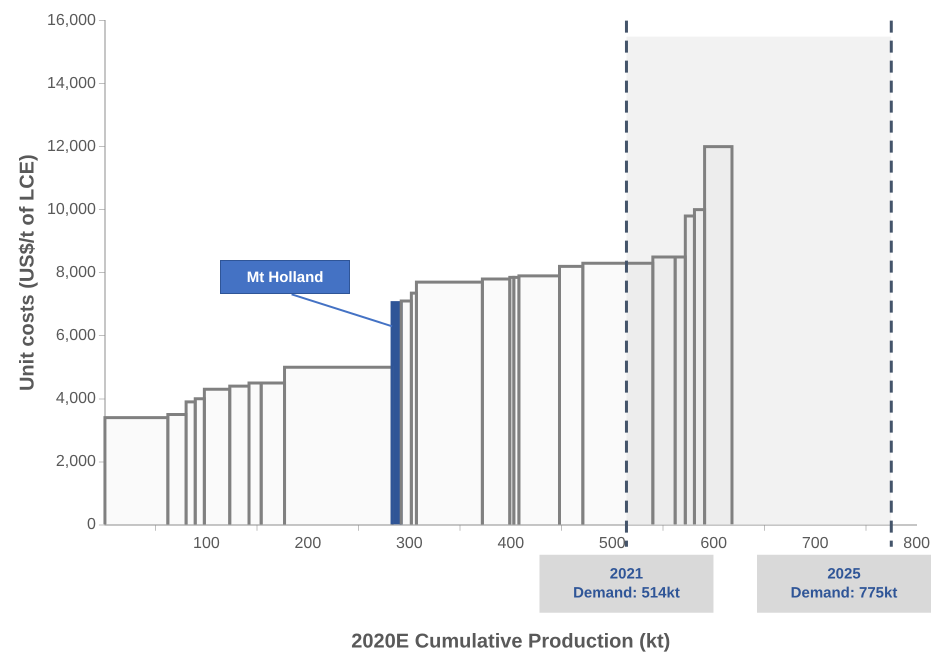 The height and width of the screenshot is (662, 937). What do you see at coordinates (76, 273) in the screenshot?
I see `y-tick-label: 8,000` at bounding box center [76, 273].